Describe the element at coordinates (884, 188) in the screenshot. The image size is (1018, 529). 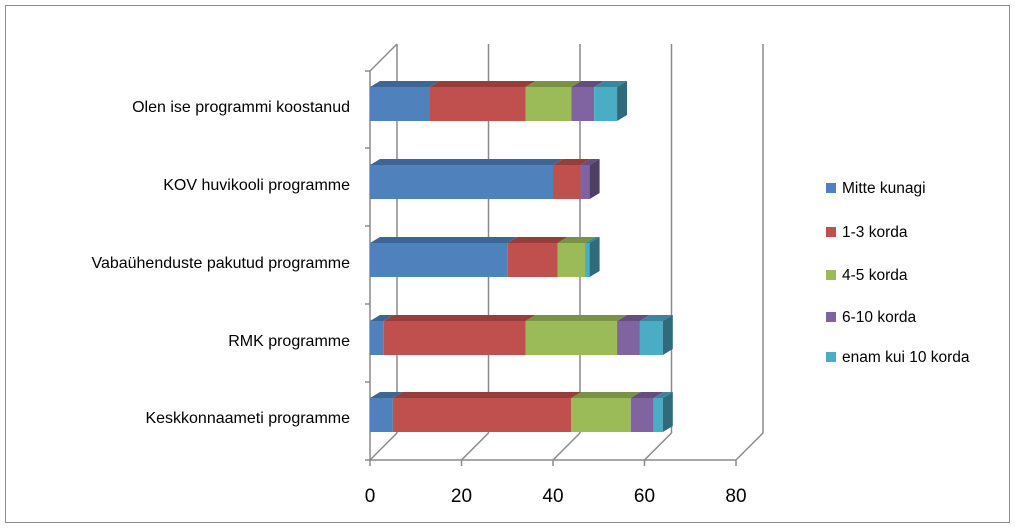
I see `legend-label: Mitte kunagi` at that location.